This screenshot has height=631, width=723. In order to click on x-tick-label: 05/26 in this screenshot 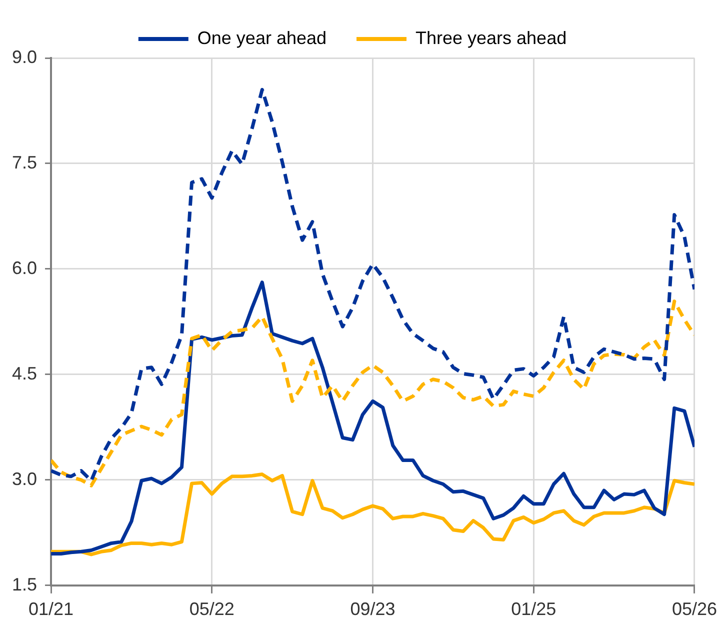, I will do `click(694, 609)`.